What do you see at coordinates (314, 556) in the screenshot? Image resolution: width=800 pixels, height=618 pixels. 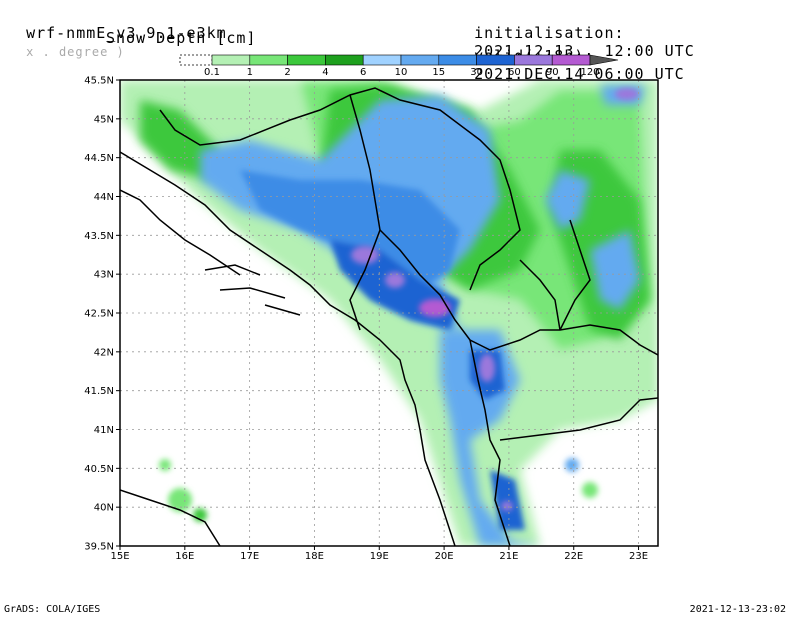 I see `lon-label: 18E` at bounding box center [314, 556].